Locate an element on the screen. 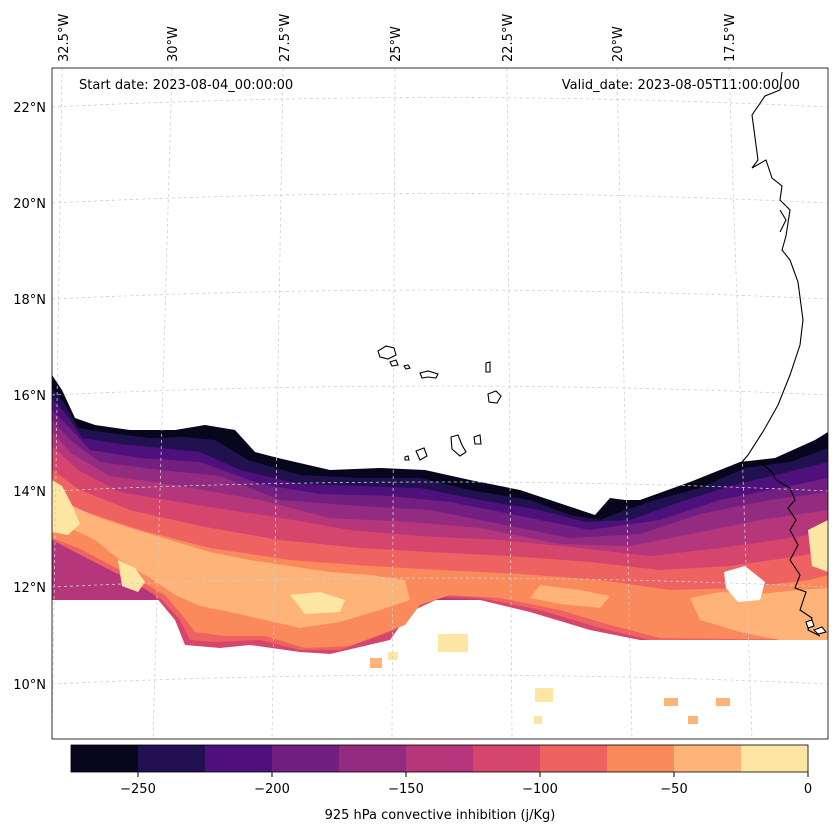 Image resolution: width=837 pixels, height=836 pixels. colorbar-tick: −100 is located at coordinates (540, 784).